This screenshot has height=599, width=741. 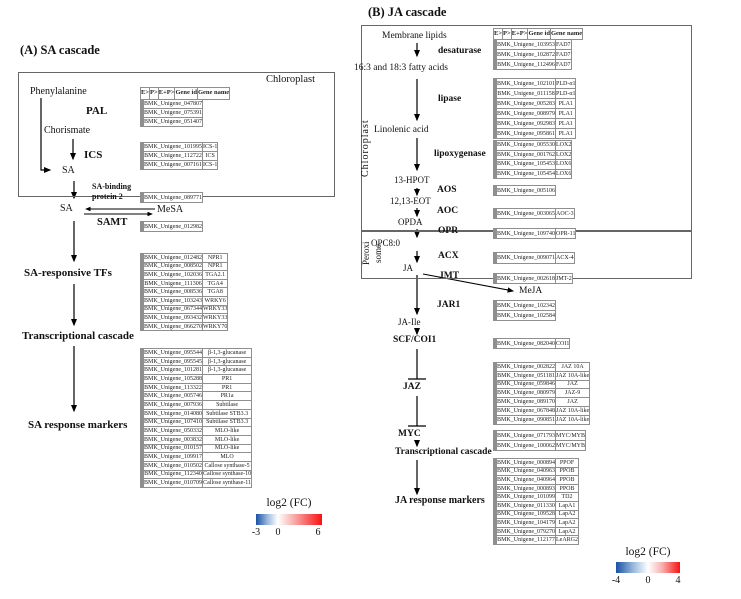 What do you see at coordinates (526, 445) in the screenshot?
I see `gene-id-cell: BMK_Unigene_100062` at bounding box center [526, 445].